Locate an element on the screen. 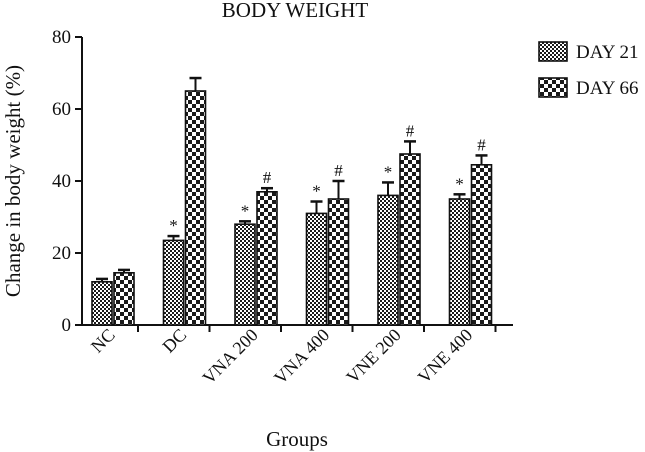 The image size is (645, 452). y-tick-label: 20 is located at coordinates (61, 253).